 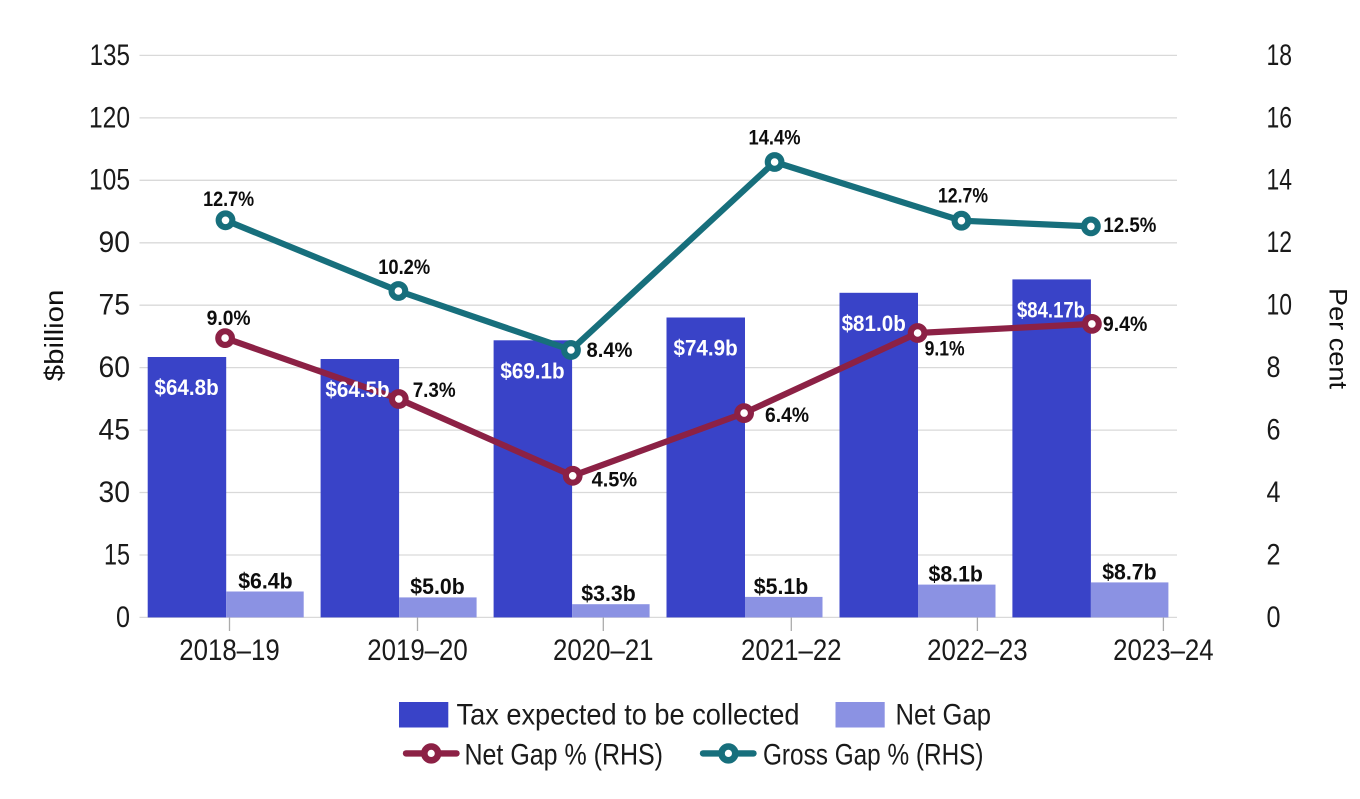 What do you see at coordinates (115, 367) in the screenshot?
I see `svg-text: 60` at bounding box center [115, 367].